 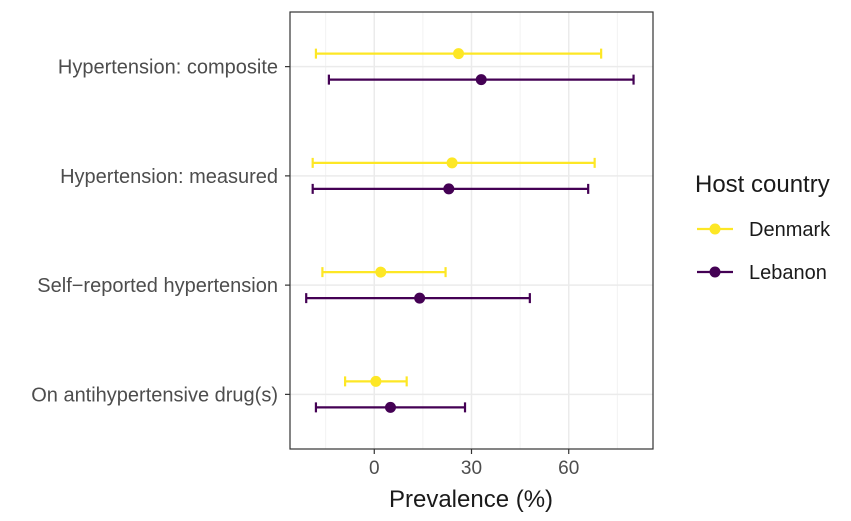 What do you see at coordinates (568, 468) in the screenshot?
I see `x-tick-label: 60` at bounding box center [568, 468].